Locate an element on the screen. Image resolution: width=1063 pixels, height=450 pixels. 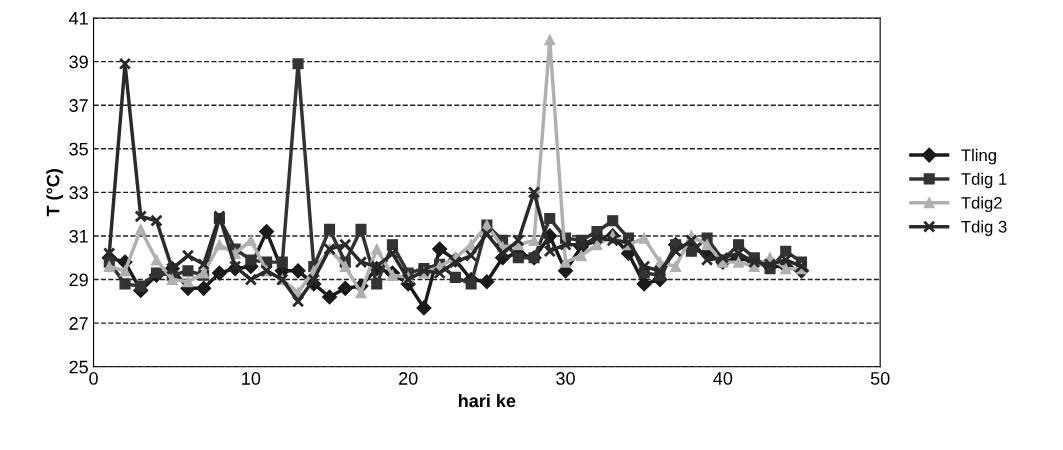
x-tick-label: 40 is located at coordinates (723, 378).